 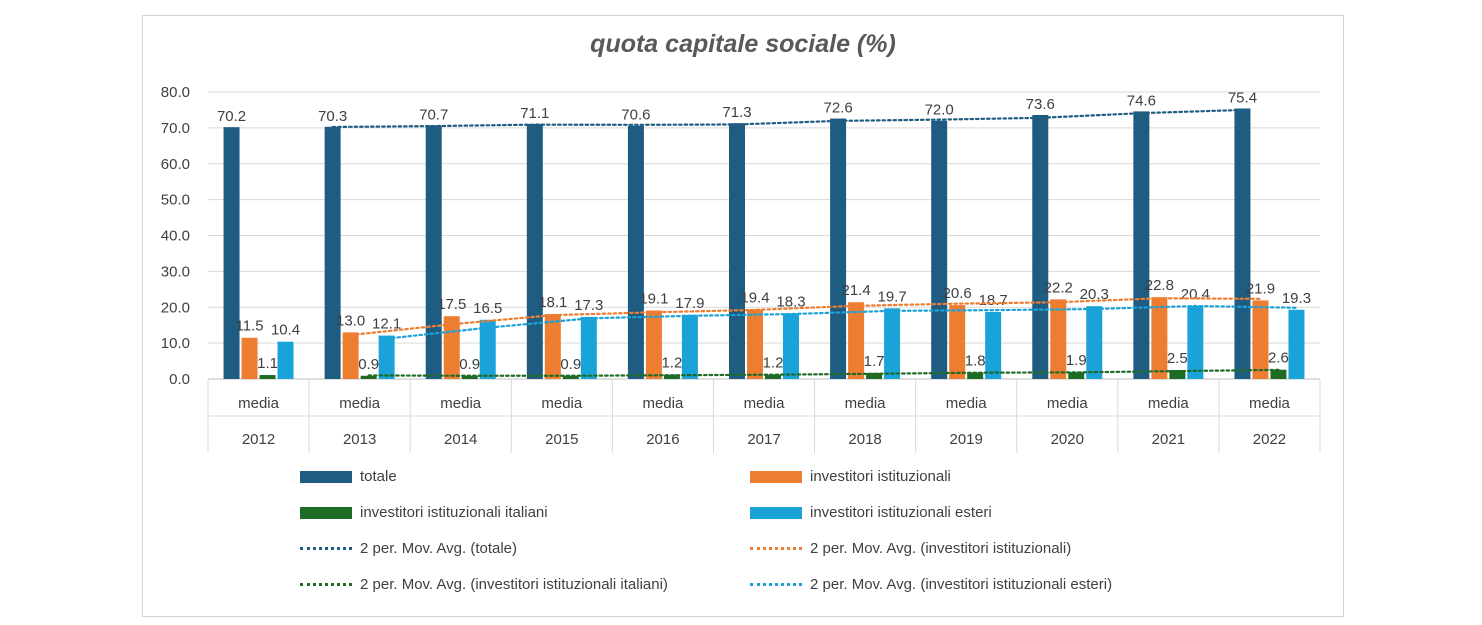 I want to click on data-label: 20.3, so click(x=1094, y=294).